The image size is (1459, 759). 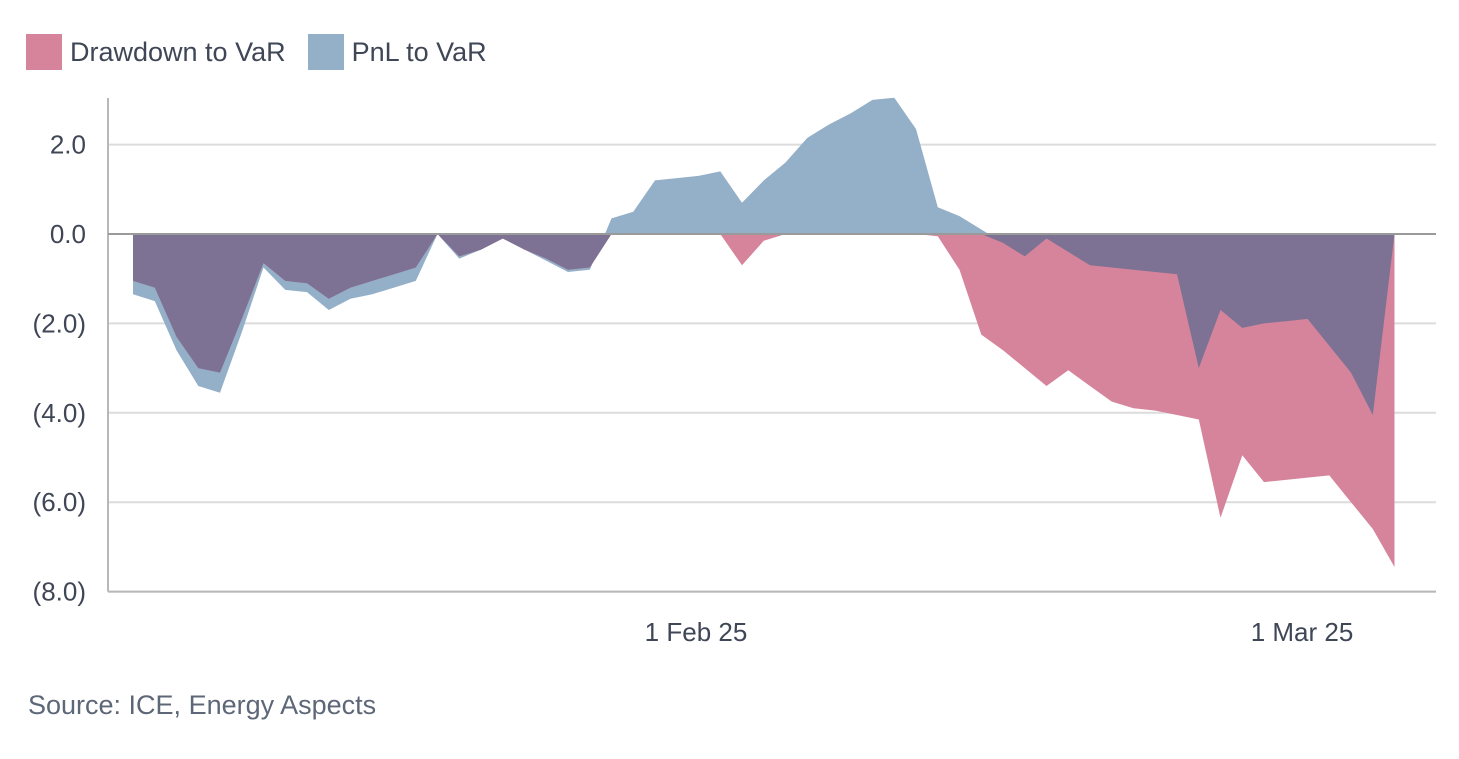 I want to click on x-tick-label: 1 Feb 25, so click(x=696, y=632).